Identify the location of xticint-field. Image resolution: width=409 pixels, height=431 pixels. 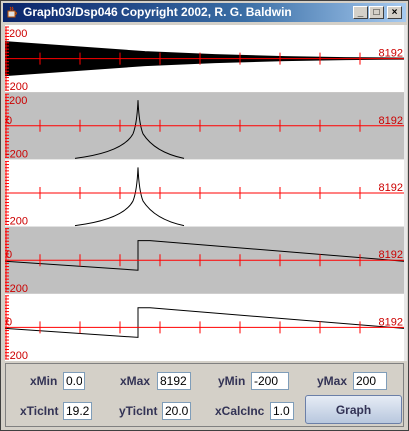
(77, 411).